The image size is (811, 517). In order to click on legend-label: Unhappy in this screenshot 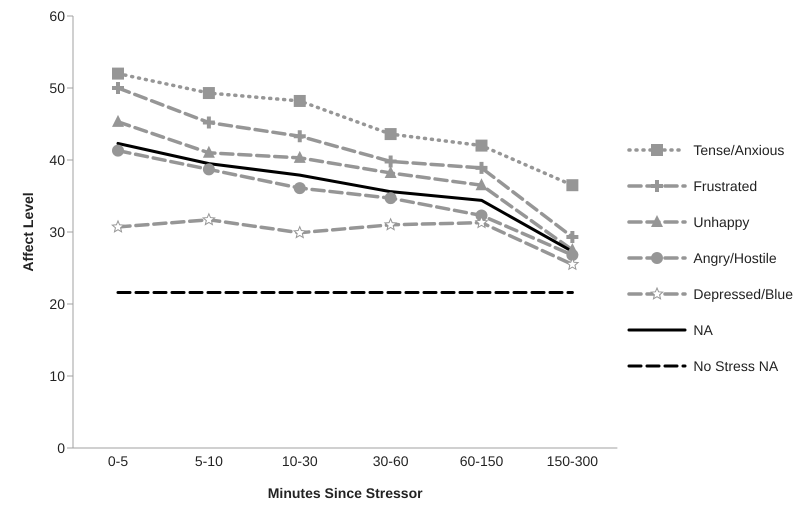, I will do `click(721, 222)`.